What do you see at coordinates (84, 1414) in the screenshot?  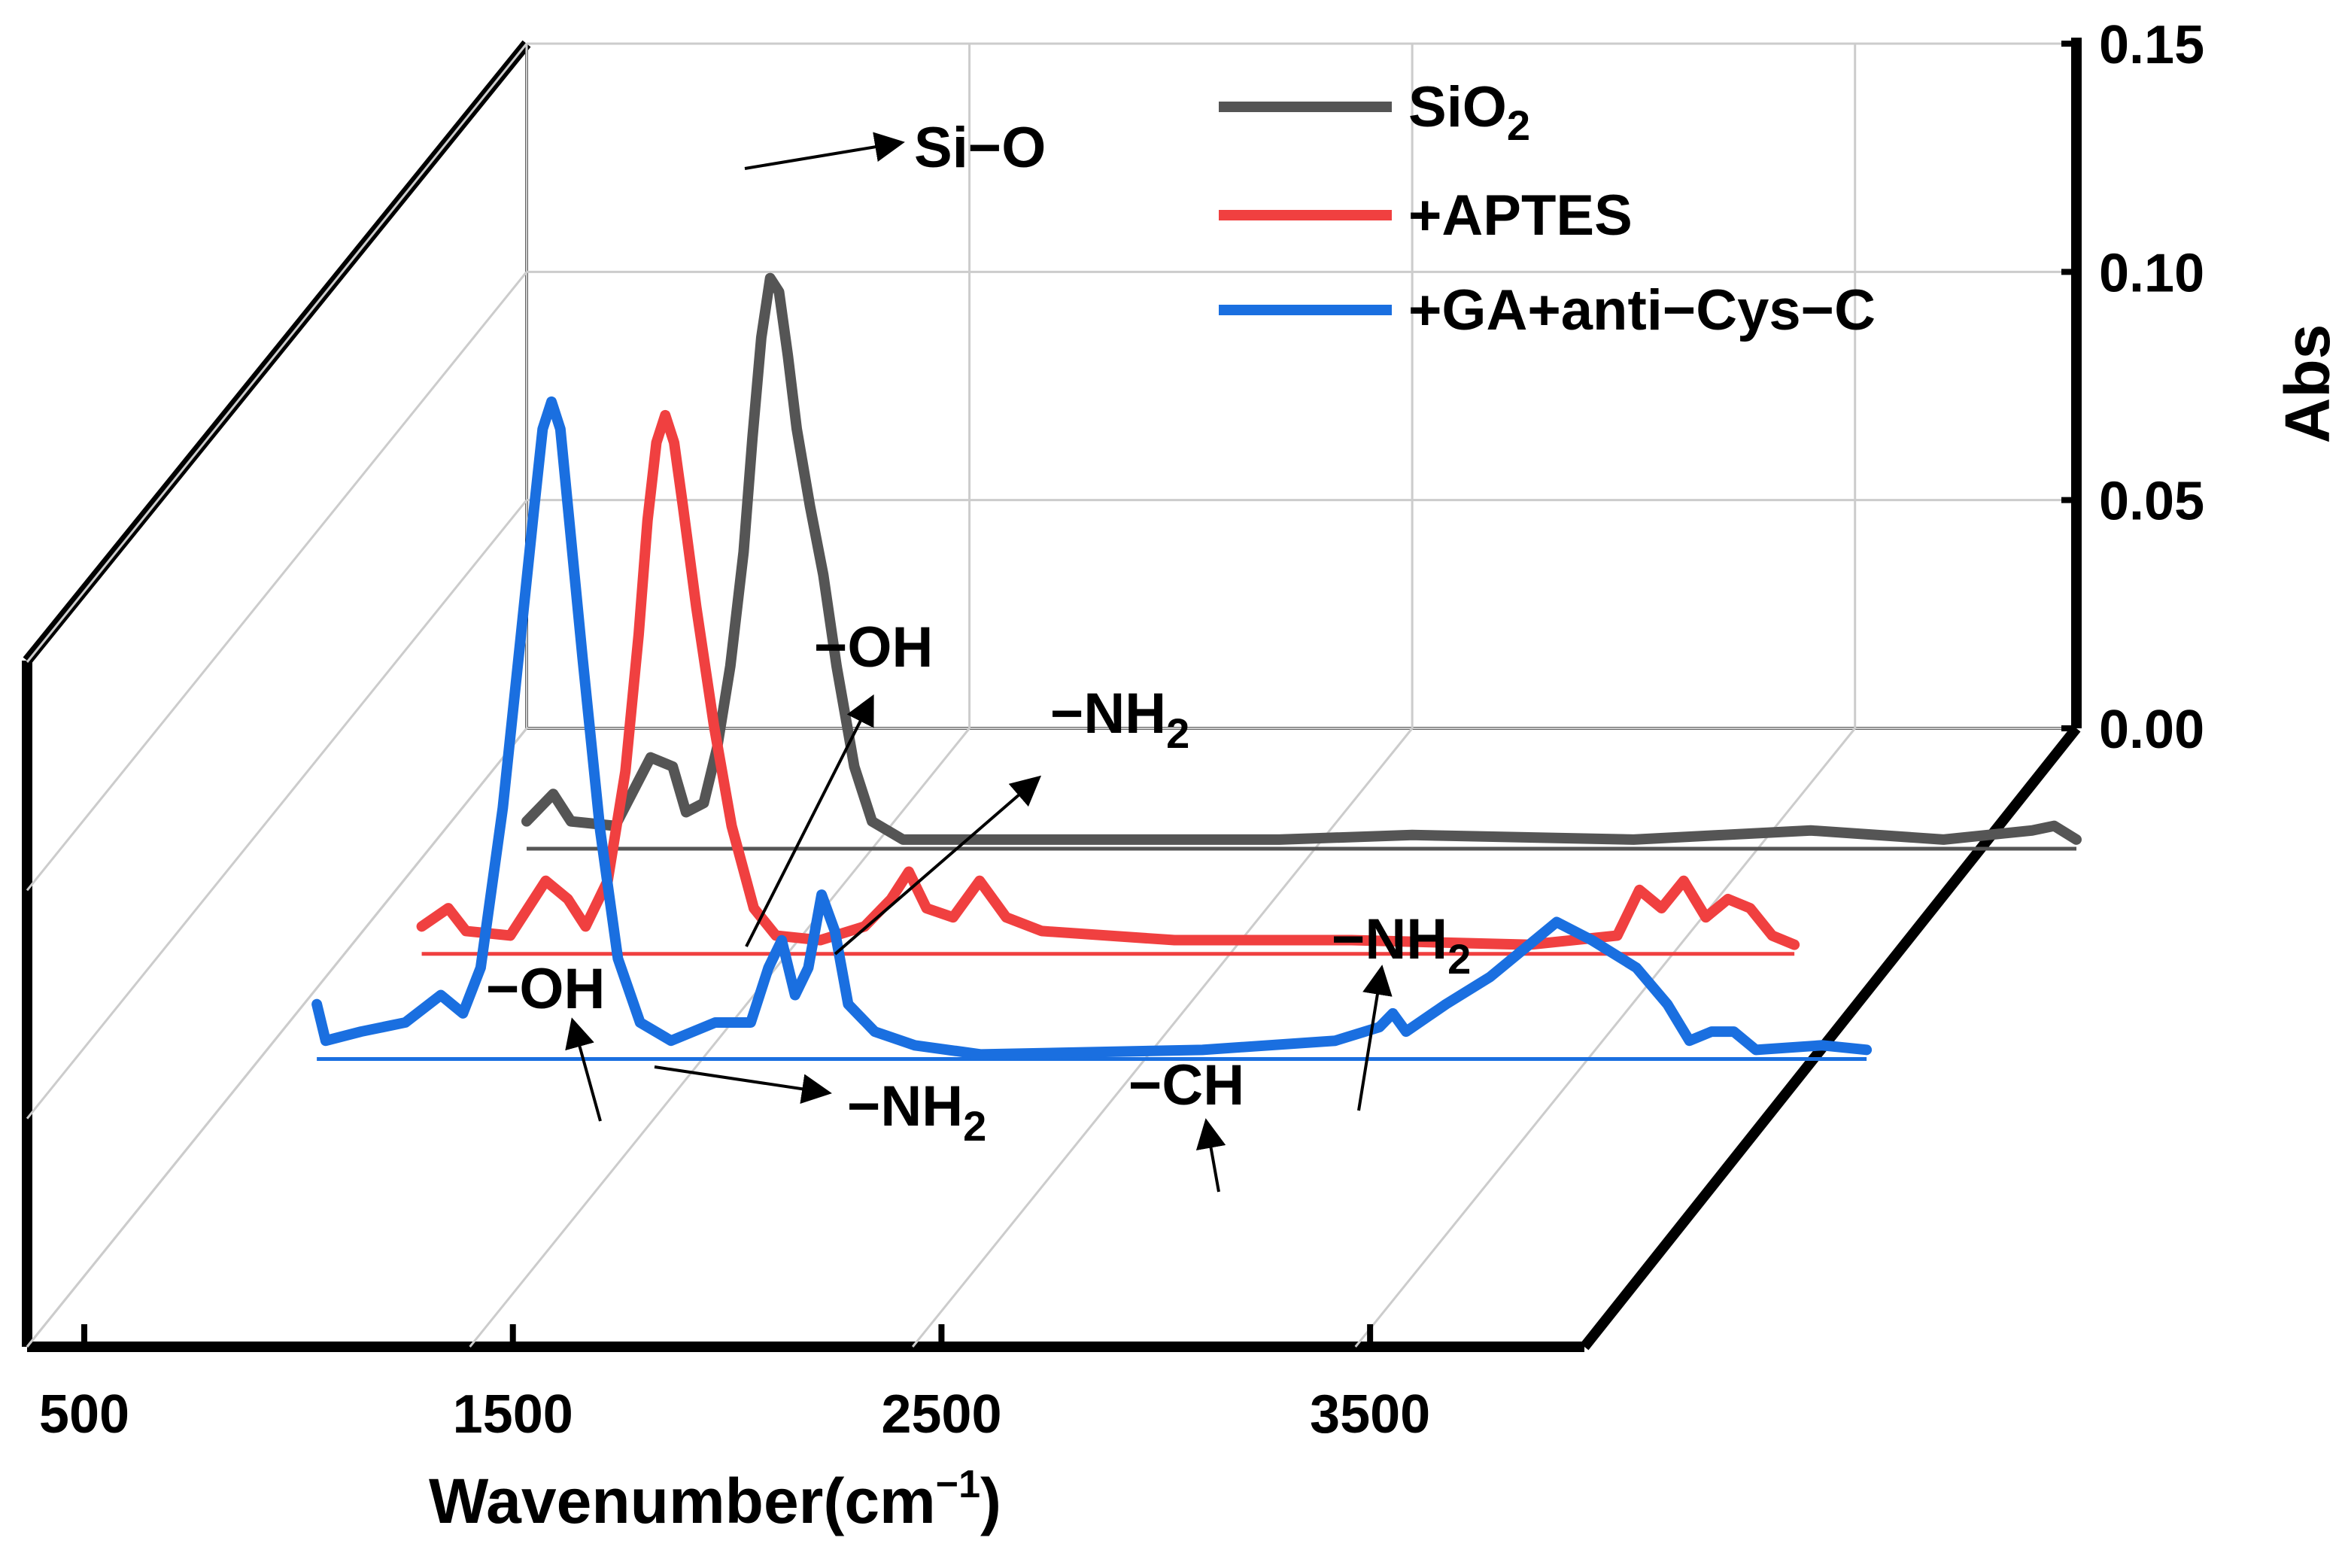 I see `x-tick-label: 500` at bounding box center [84, 1414].